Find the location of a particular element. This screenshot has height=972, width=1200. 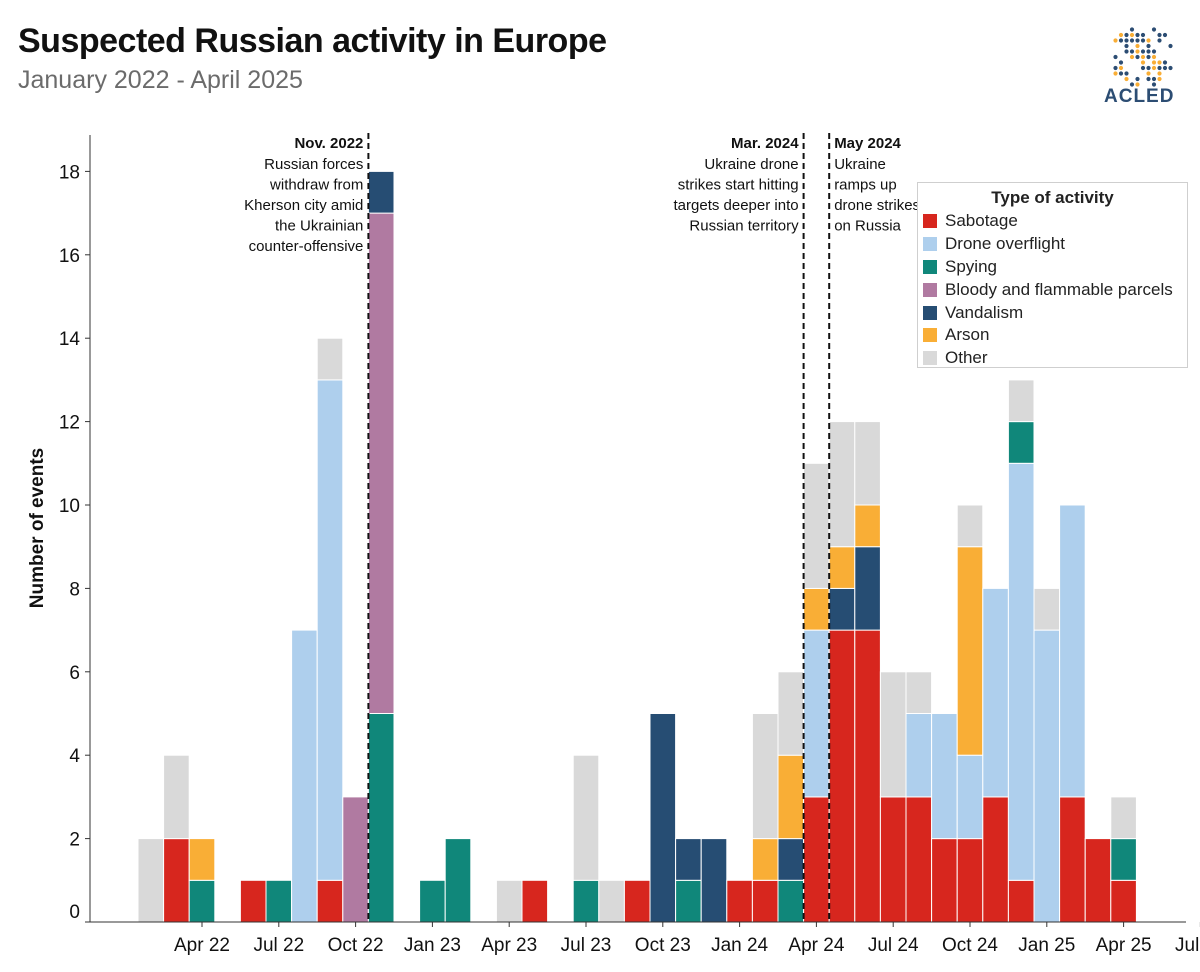

annotation-line: Ukraine drone is located at coordinates (751, 164).